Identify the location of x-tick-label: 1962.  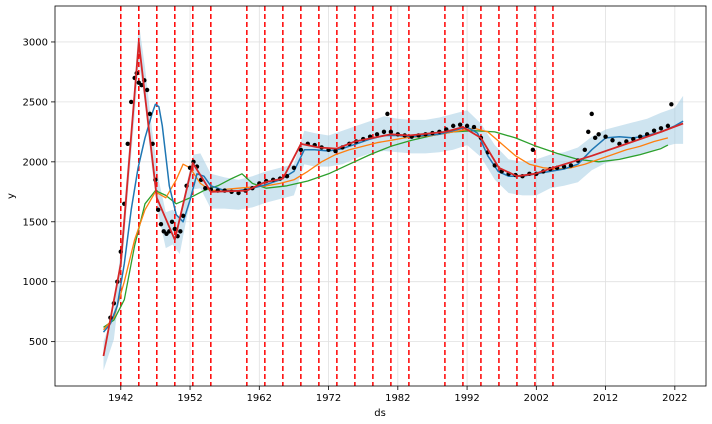
(259, 398).